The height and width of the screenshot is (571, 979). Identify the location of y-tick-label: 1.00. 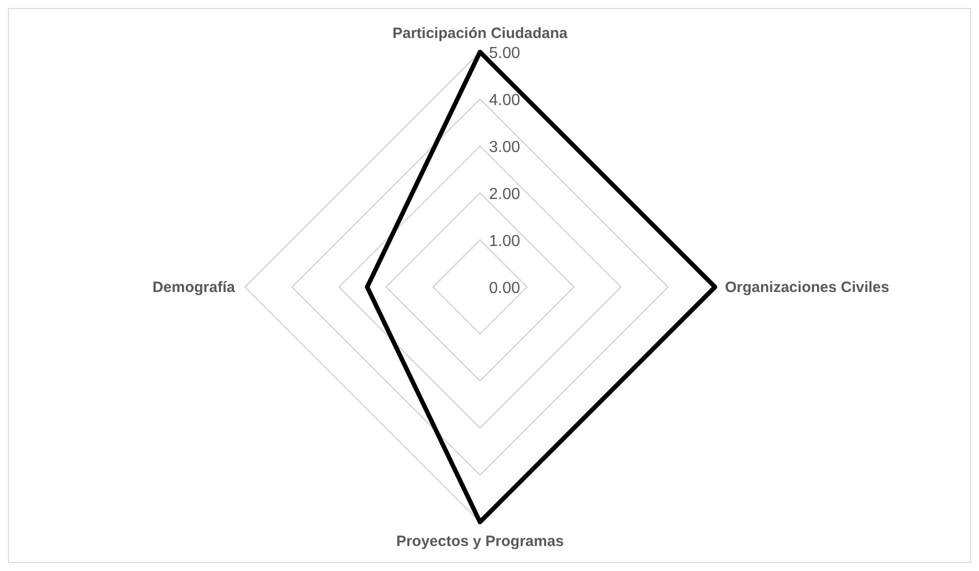
(504, 241).